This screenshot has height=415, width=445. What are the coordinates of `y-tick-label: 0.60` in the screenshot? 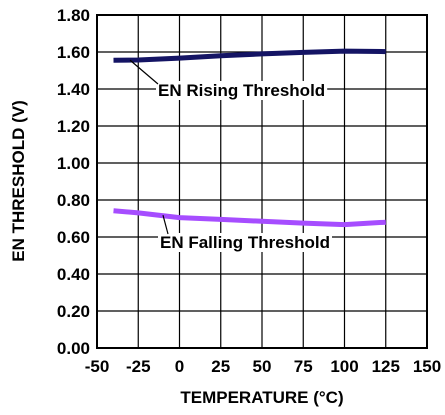 It's located at (73, 237).